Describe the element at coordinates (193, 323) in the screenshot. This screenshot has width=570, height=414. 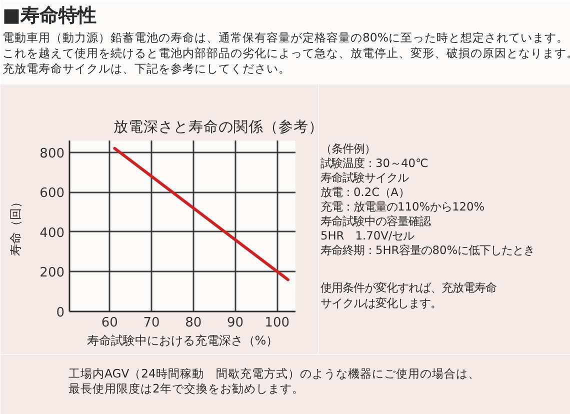
I see `x-tick-label: 80` at that location.